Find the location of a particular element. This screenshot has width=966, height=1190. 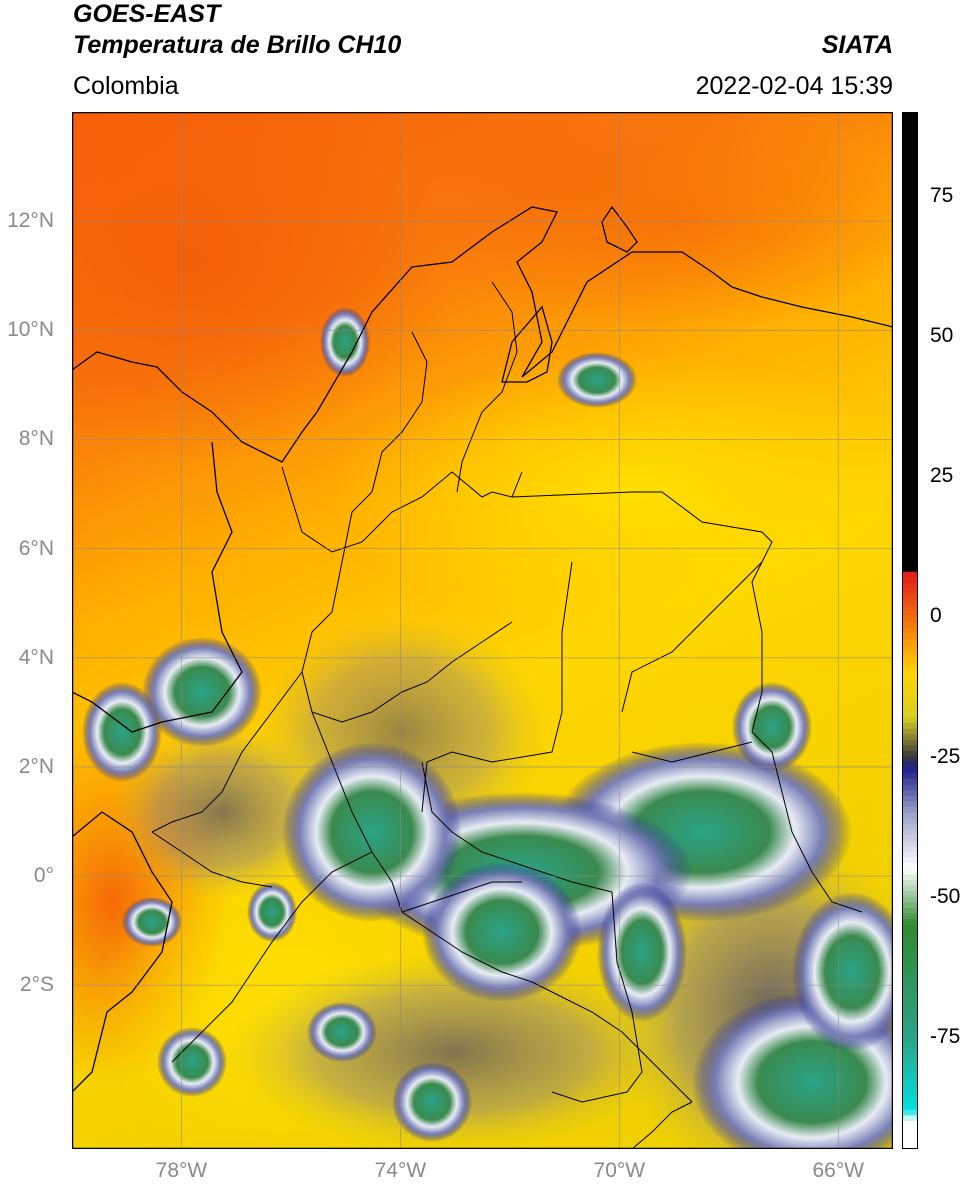

lat-tick-label: 10°N is located at coordinates (30, 330).